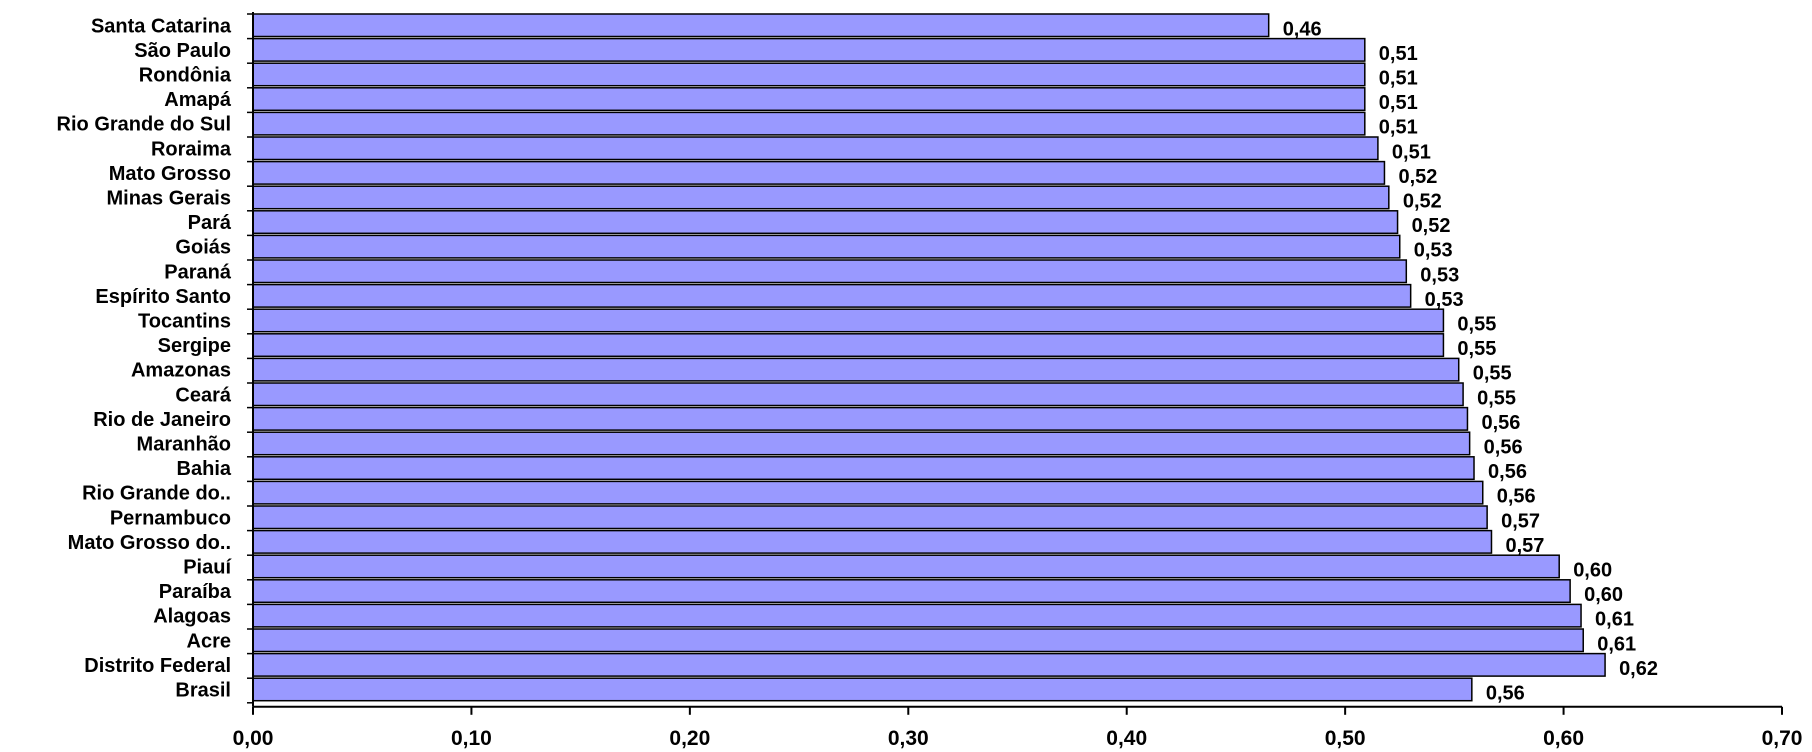 This screenshot has width=1812, height=752. Describe the element at coordinates (192, 617) in the screenshot. I see `category-label: Alagoas` at that location.